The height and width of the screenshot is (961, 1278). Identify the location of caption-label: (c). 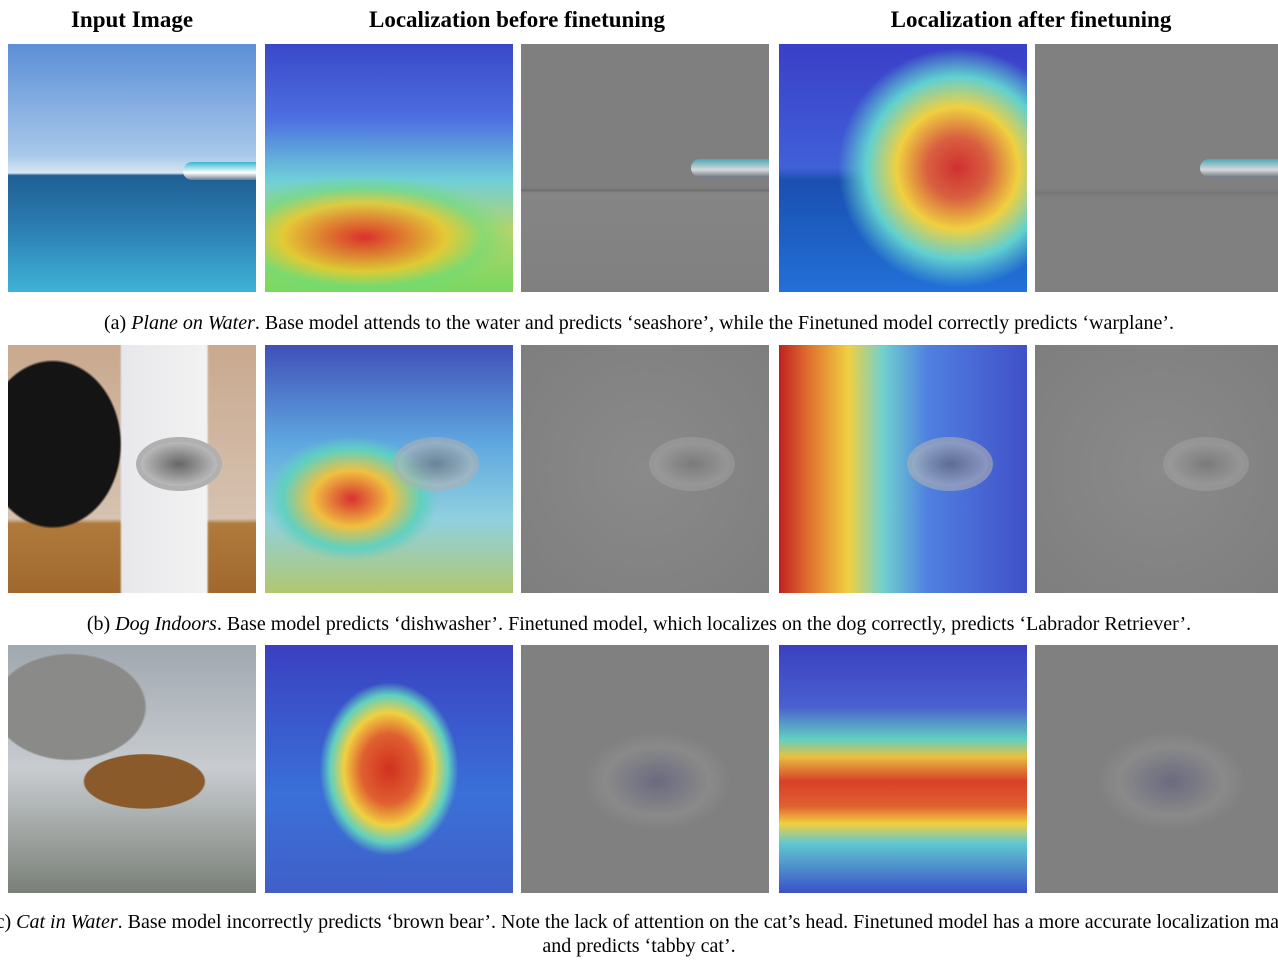
(6, 922).